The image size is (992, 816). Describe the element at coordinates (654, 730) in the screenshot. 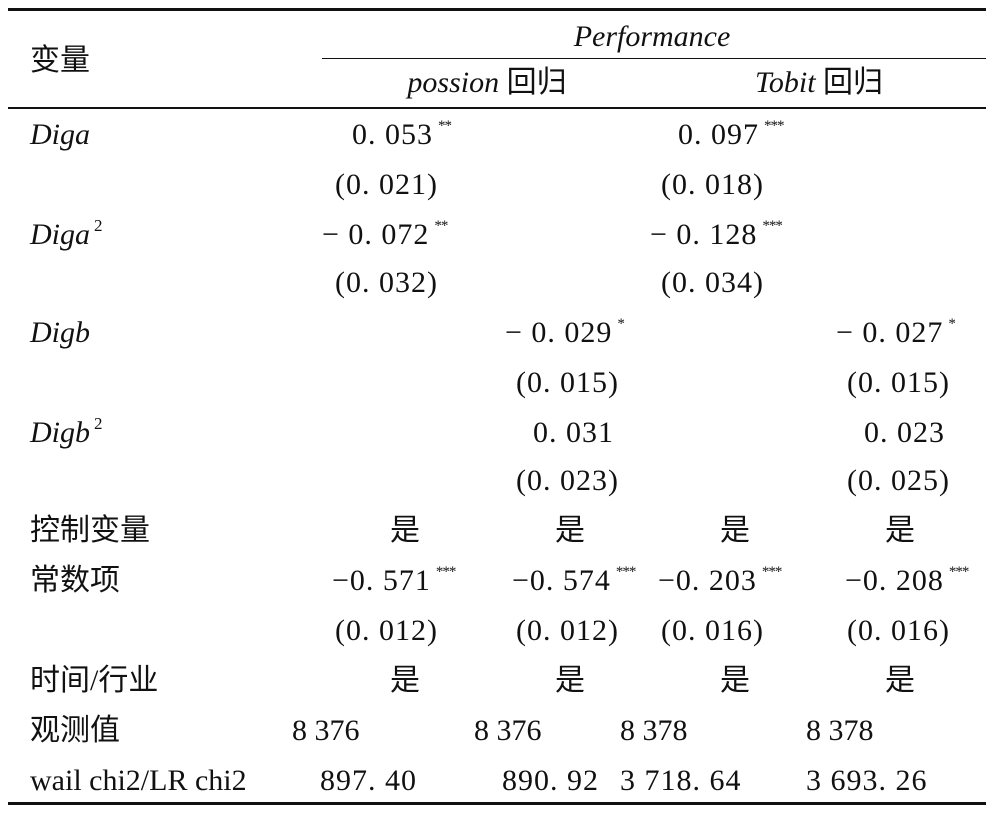

I see `cell-obs-c3: 8 378` at that location.